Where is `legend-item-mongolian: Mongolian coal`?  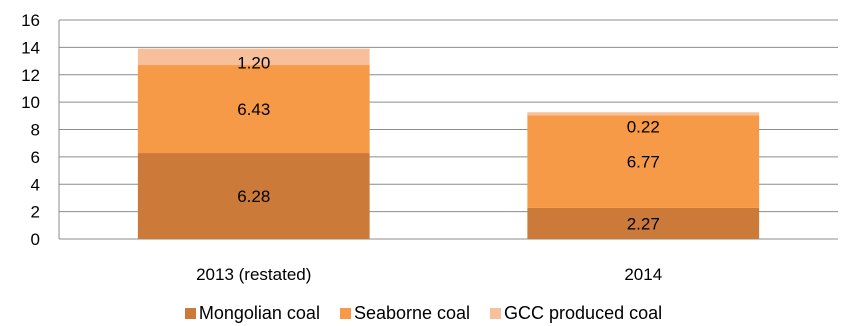 legend-item-mongolian: Mongolian coal is located at coordinates (252, 313).